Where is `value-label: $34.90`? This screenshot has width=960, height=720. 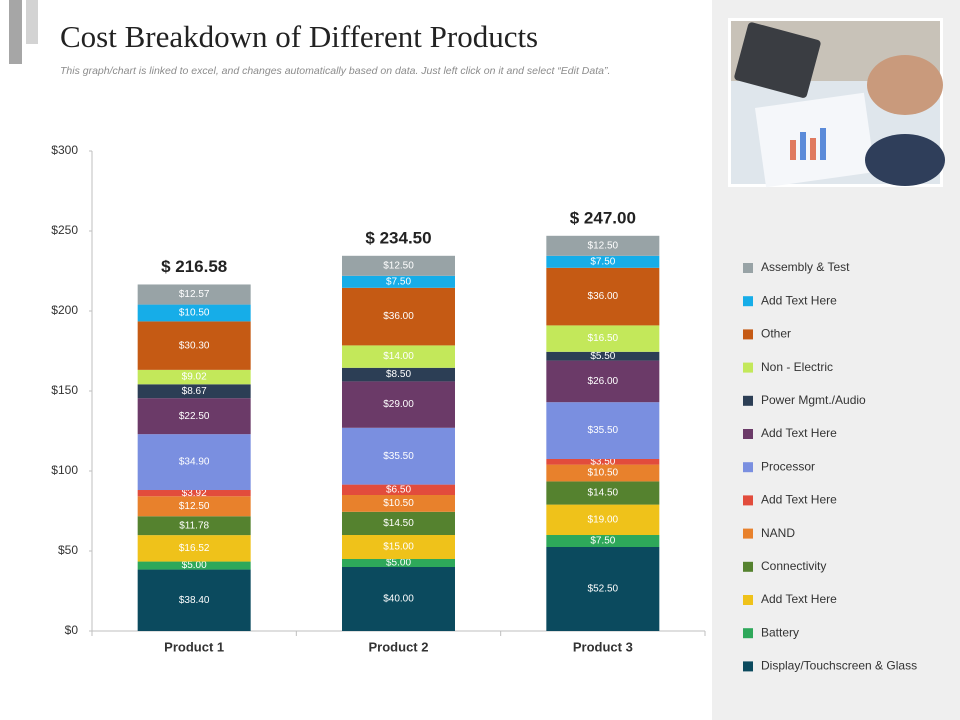
value-label: $34.90 is located at coordinates (194, 462).